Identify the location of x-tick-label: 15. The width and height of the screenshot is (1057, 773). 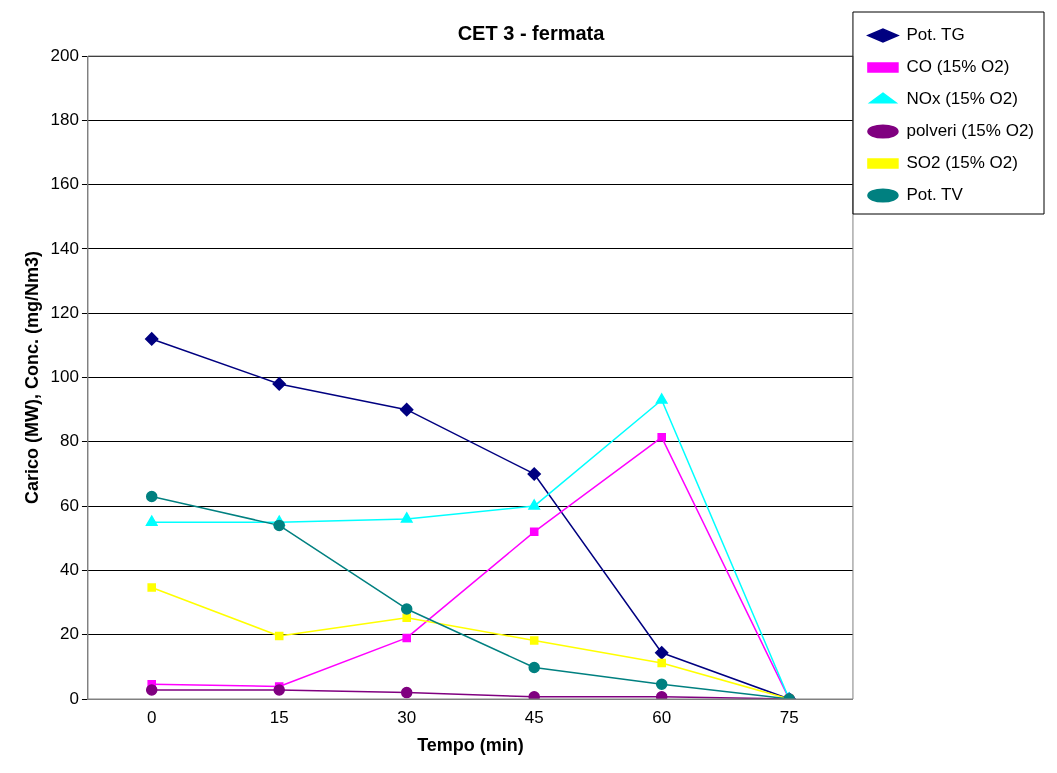
(279, 717).